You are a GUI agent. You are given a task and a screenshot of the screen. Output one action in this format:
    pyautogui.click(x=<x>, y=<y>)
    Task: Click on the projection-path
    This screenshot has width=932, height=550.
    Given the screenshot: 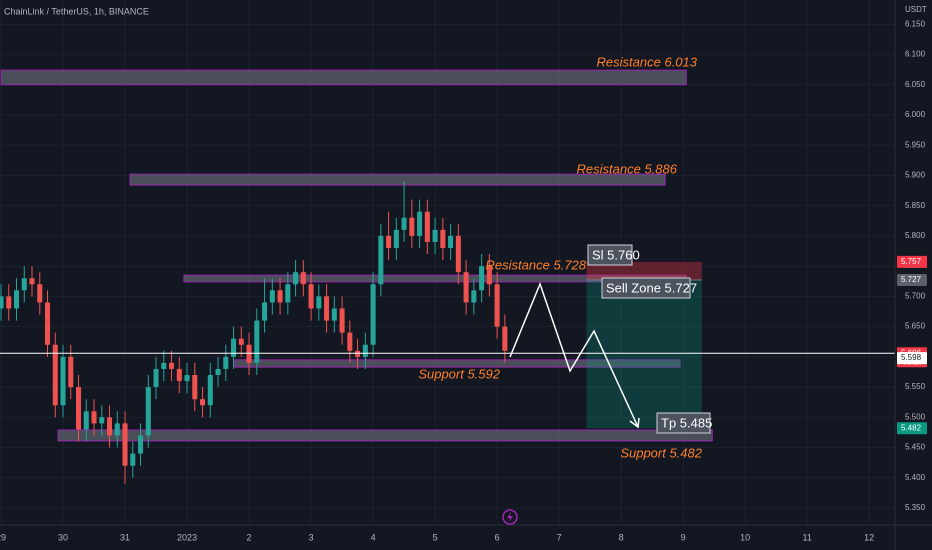 What is the action you would take?
    pyautogui.click(x=574, y=354)
    